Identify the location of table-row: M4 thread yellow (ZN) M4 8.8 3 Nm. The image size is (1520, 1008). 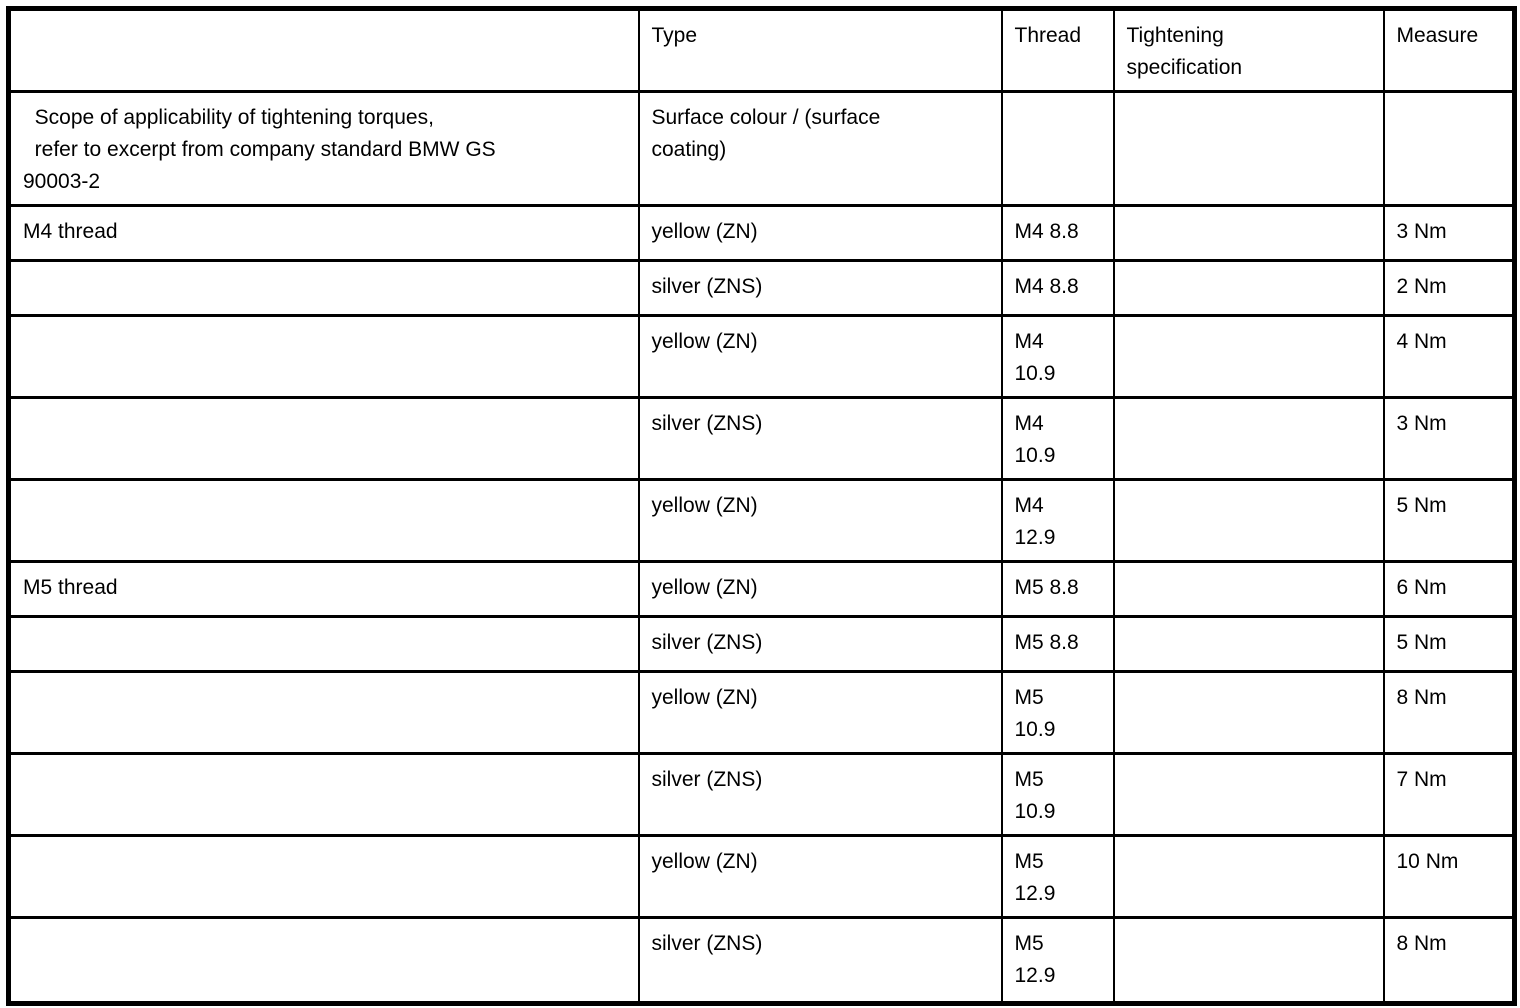
(761, 233).